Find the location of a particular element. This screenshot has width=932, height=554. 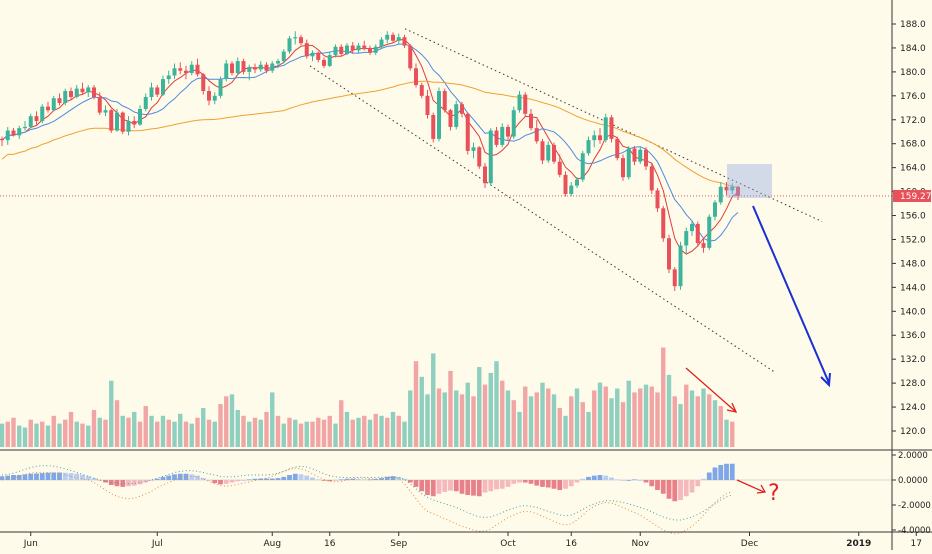

time-tick-label: Aug is located at coordinates (272, 544).